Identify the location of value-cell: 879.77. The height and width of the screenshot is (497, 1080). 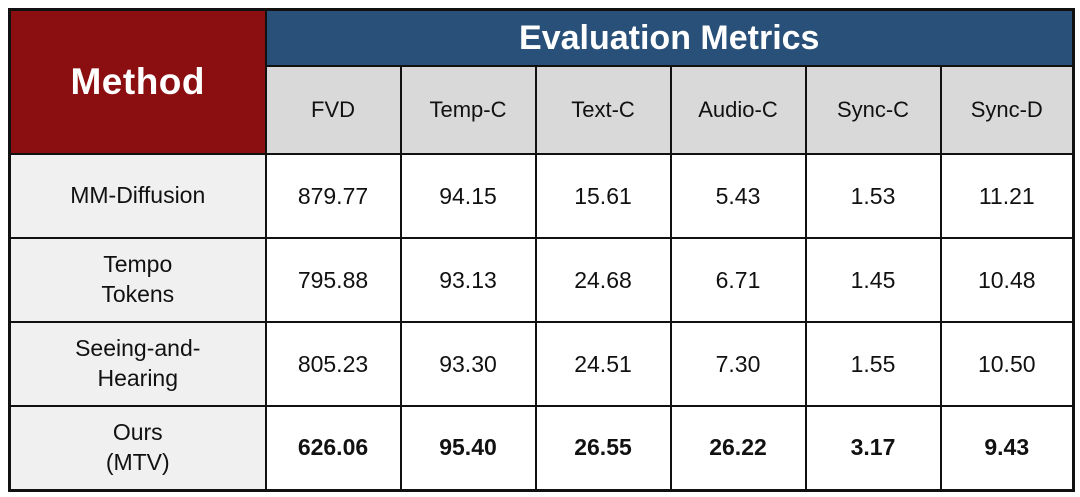
(333, 196).